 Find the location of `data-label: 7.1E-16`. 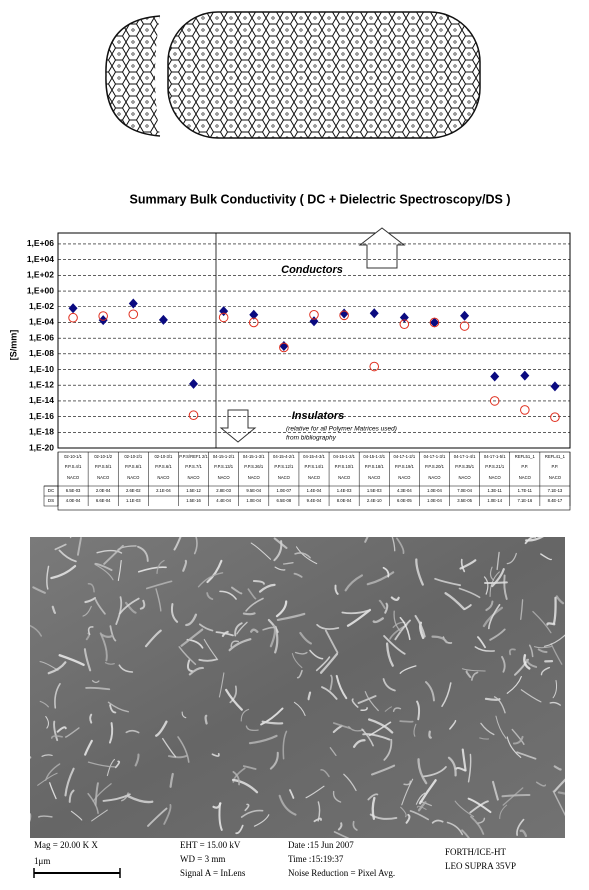

data-label: 7.1E-16 is located at coordinates (524, 500).